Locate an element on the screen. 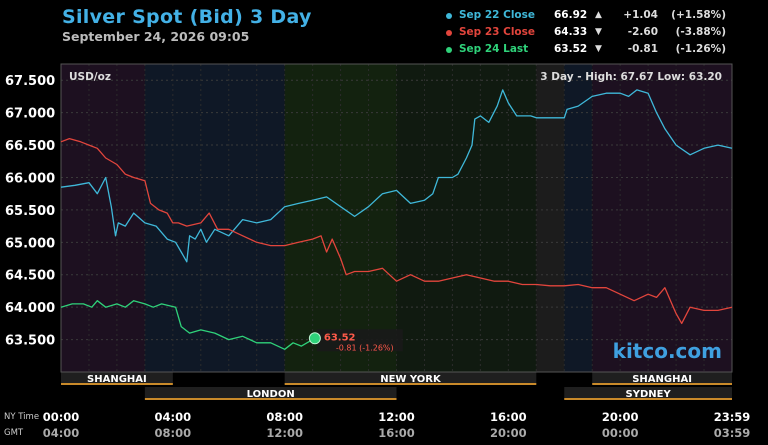  x-tick-label-ny: 00:00 is located at coordinates (61, 417).